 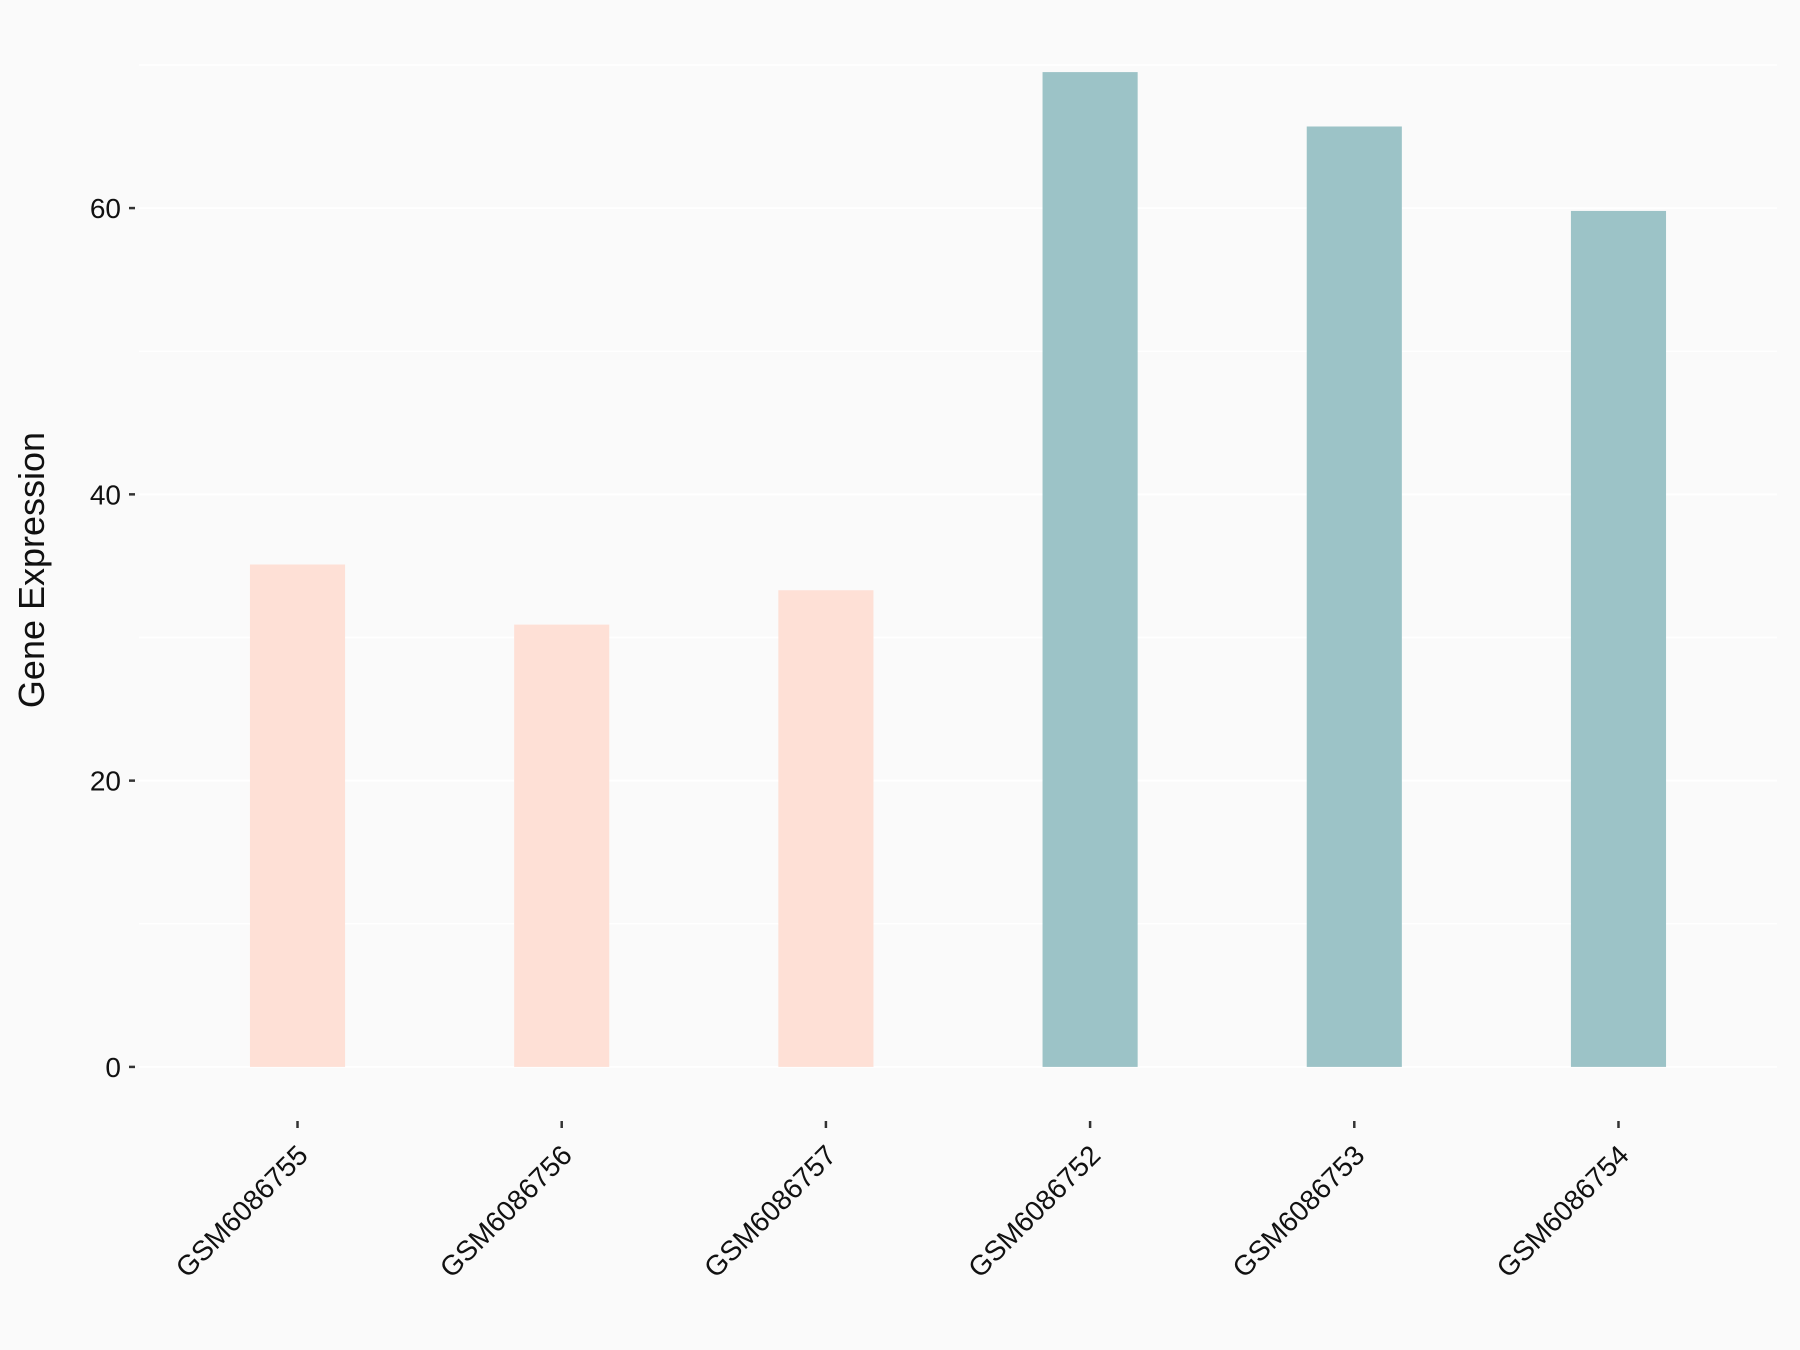 I want to click on x-tick-label: GSM6086755, so click(x=242, y=1211).